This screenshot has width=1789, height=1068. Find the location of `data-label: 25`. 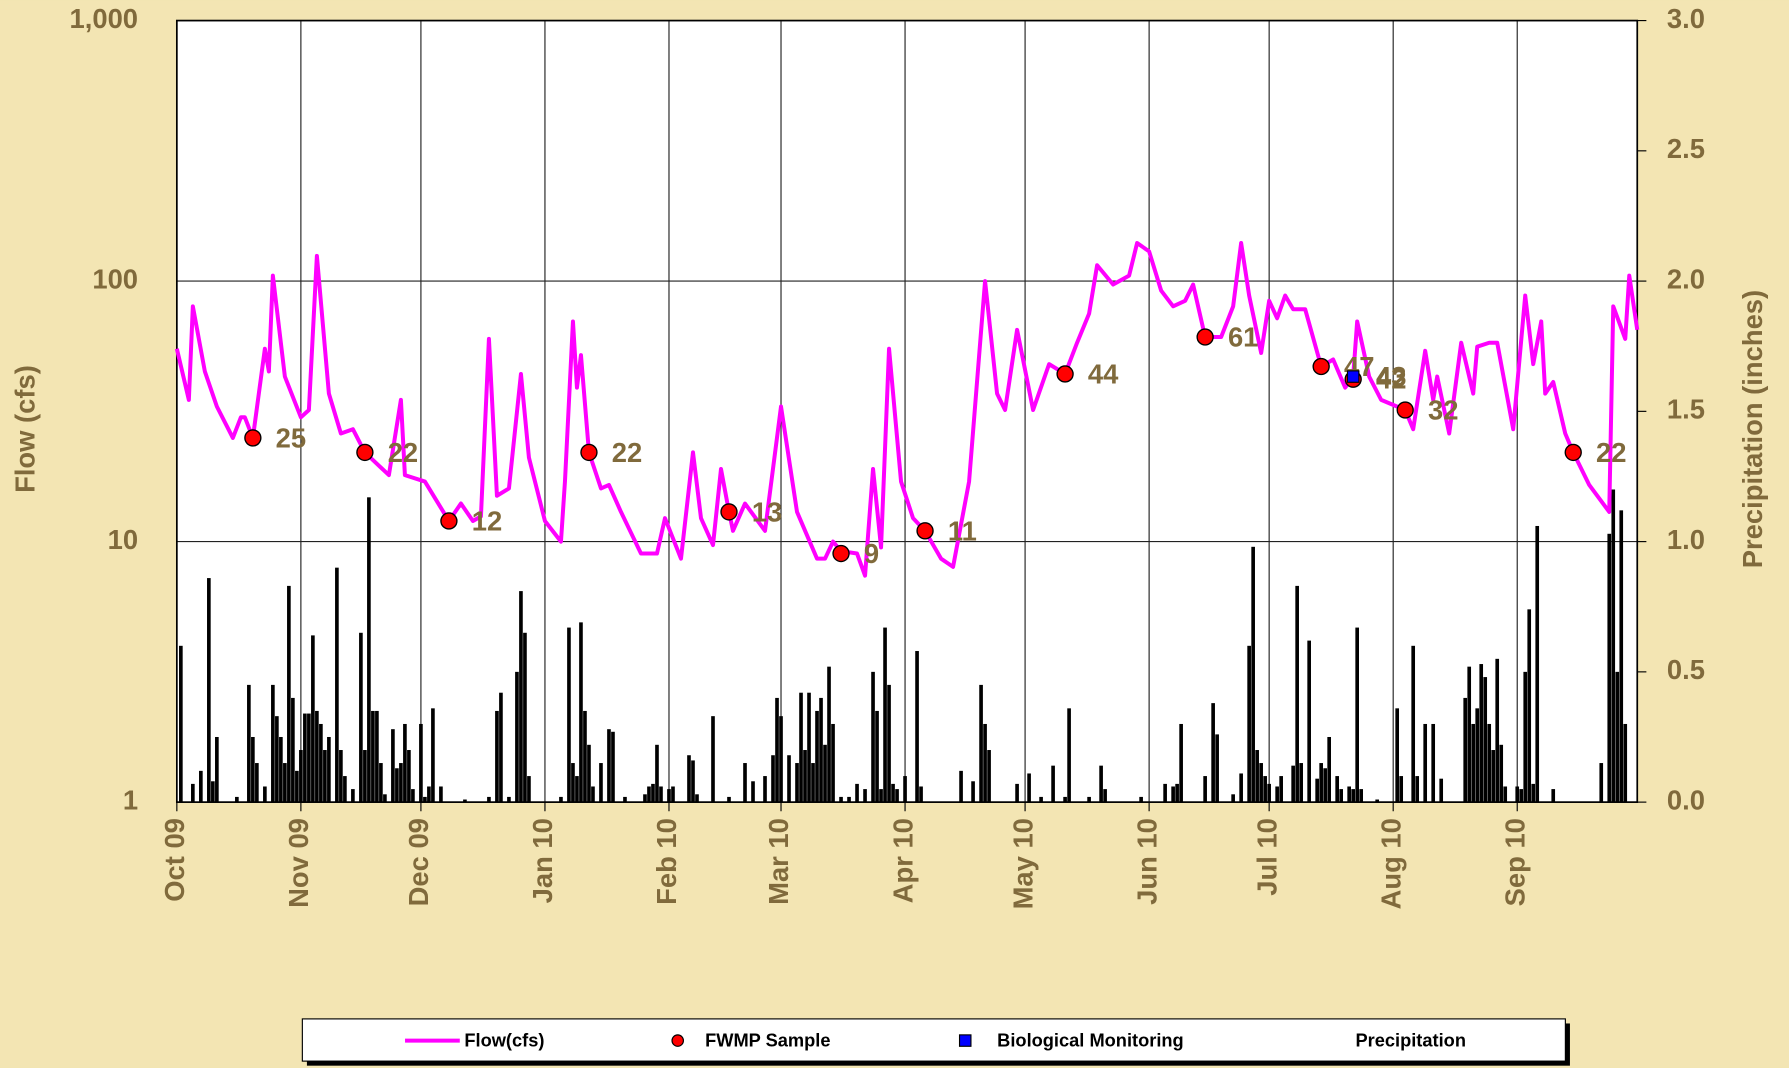

data-label: 25 is located at coordinates (291, 437).